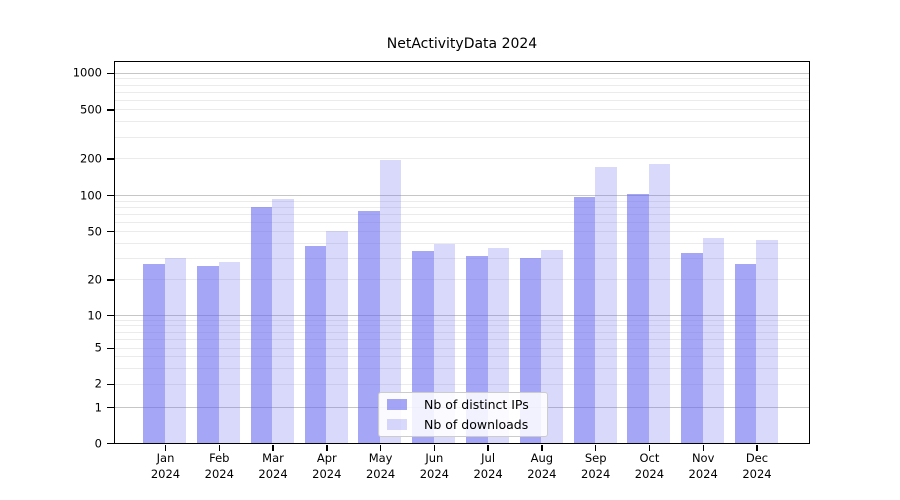 The image size is (900, 500). What do you see at coordinates (327, 447) in the screenshot?
I see `x-tick-apr` at bounding box center [327, 447].